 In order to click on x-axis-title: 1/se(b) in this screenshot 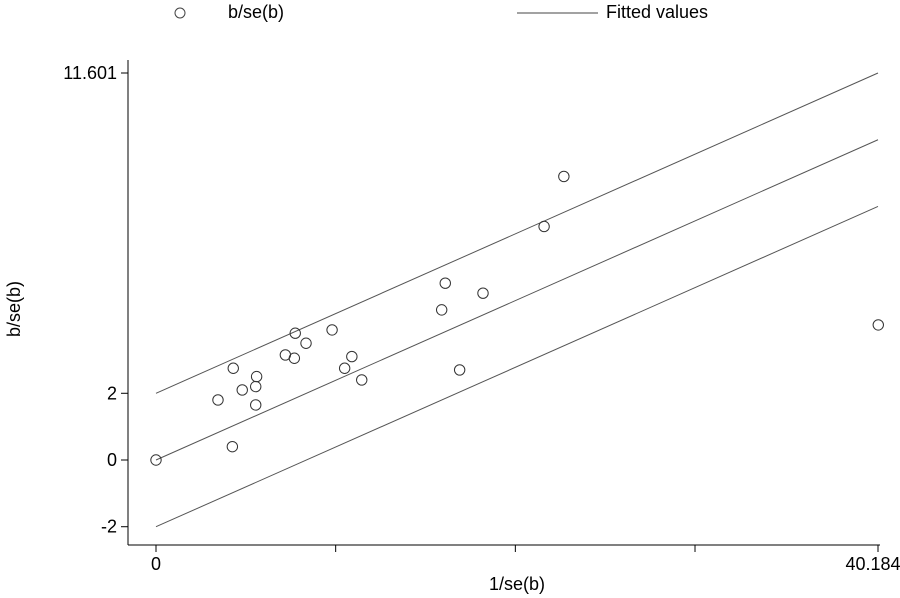, I will do `click(517, 584)`.